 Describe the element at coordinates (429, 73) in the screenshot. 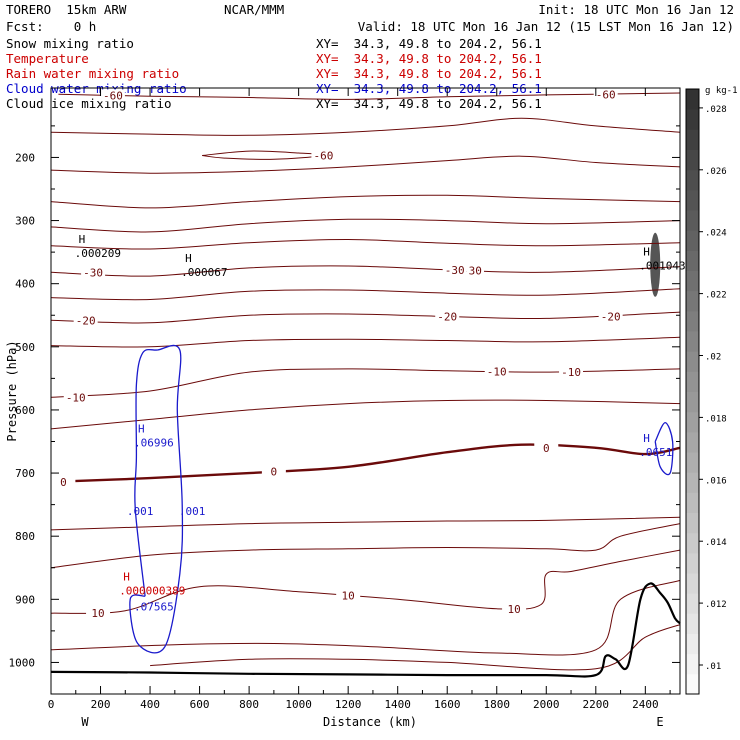

I see `field-xy-rain: XY= 34.3, 49.8 to 204.2, 56.1` at that location.